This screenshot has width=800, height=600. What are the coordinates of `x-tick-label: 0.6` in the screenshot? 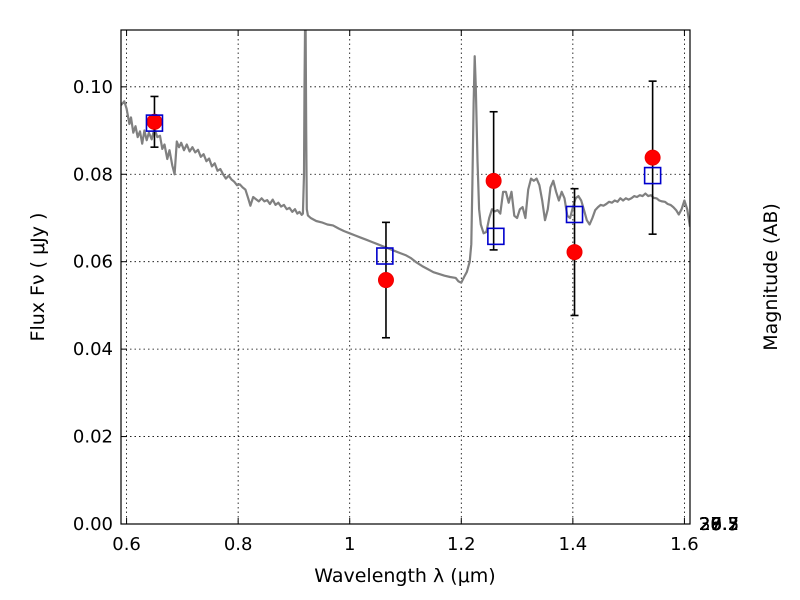 It's located at (126, 544).